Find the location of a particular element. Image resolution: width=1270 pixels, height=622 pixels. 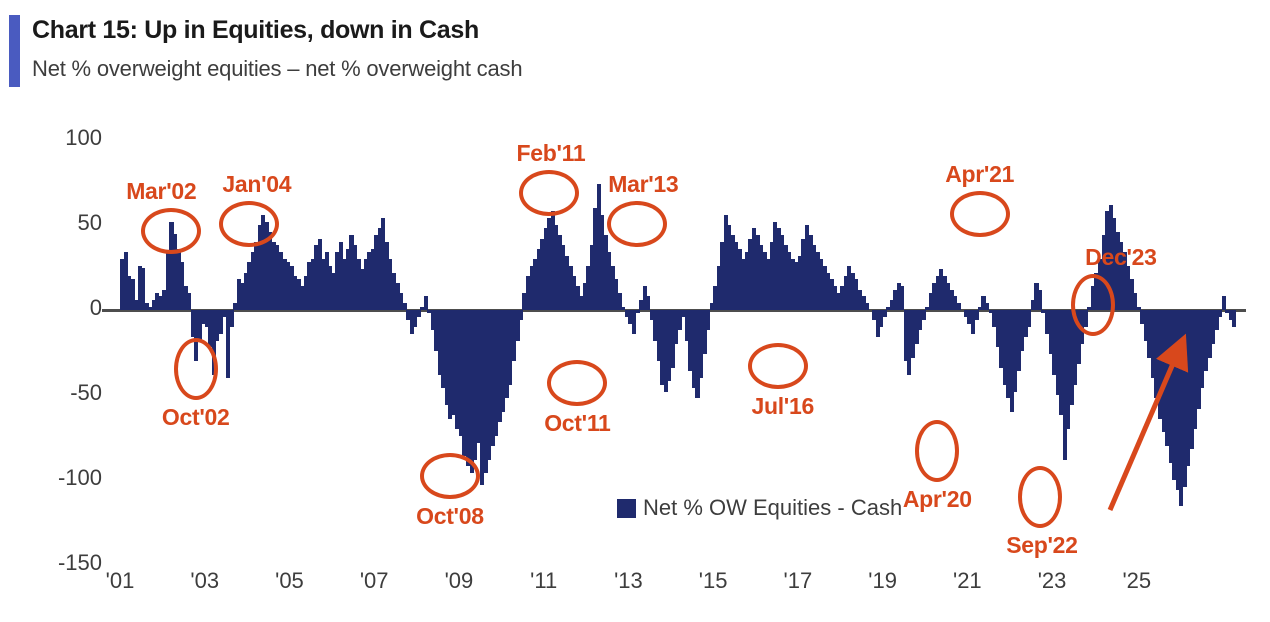

x-axis-tick: '21 is located at coordinates (967, 580).